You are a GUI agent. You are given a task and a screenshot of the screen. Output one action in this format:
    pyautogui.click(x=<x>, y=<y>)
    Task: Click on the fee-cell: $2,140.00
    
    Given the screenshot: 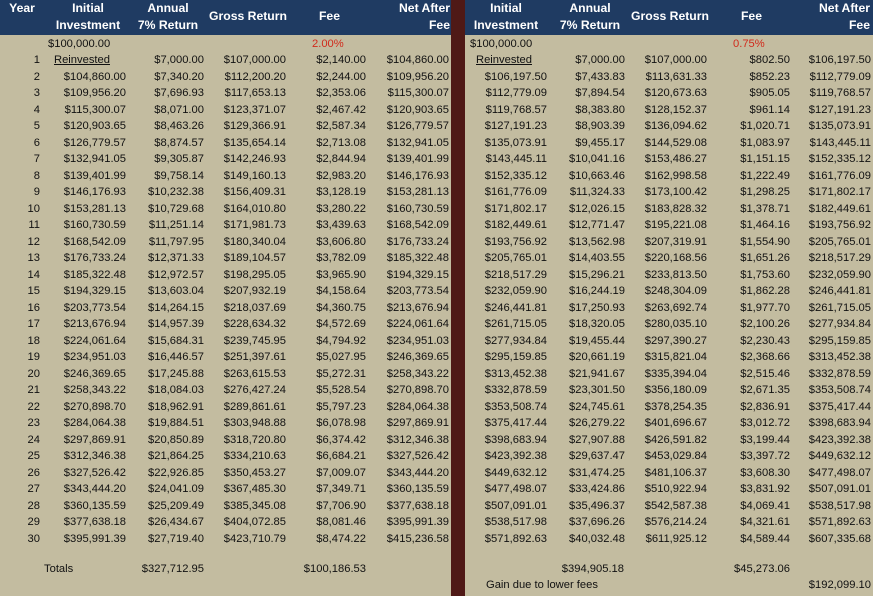 What is the action you would take?
    pyautogui.click(x=341, y=60)
    